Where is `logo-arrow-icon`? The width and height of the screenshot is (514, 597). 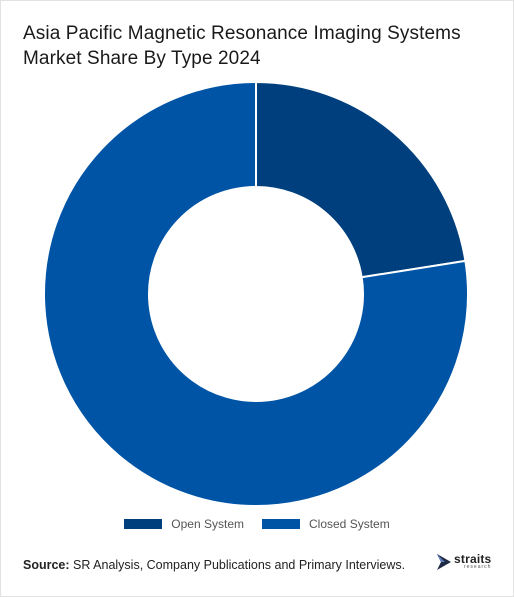 logo-arrow-icon is located at coordinates (444, 561).